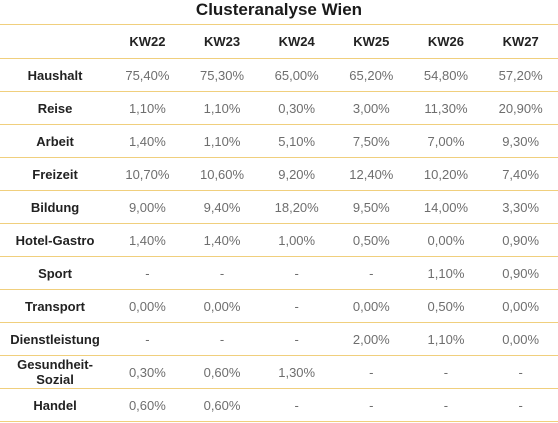 Image resolution: width=558 pixels, height=423 pixels. Describe the element at coordinates (279, 405) in the screenshot. I see `table-row: Handel 0,60% 0,60% - - - -` at that location.